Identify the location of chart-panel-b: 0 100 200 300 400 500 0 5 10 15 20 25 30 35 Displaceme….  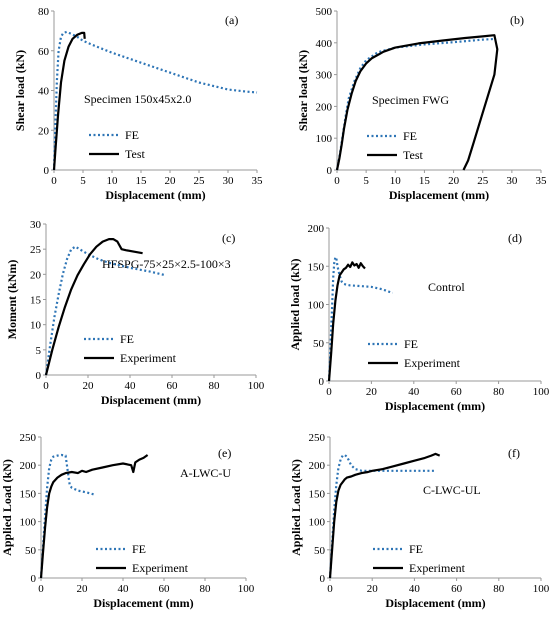
(421, 104).